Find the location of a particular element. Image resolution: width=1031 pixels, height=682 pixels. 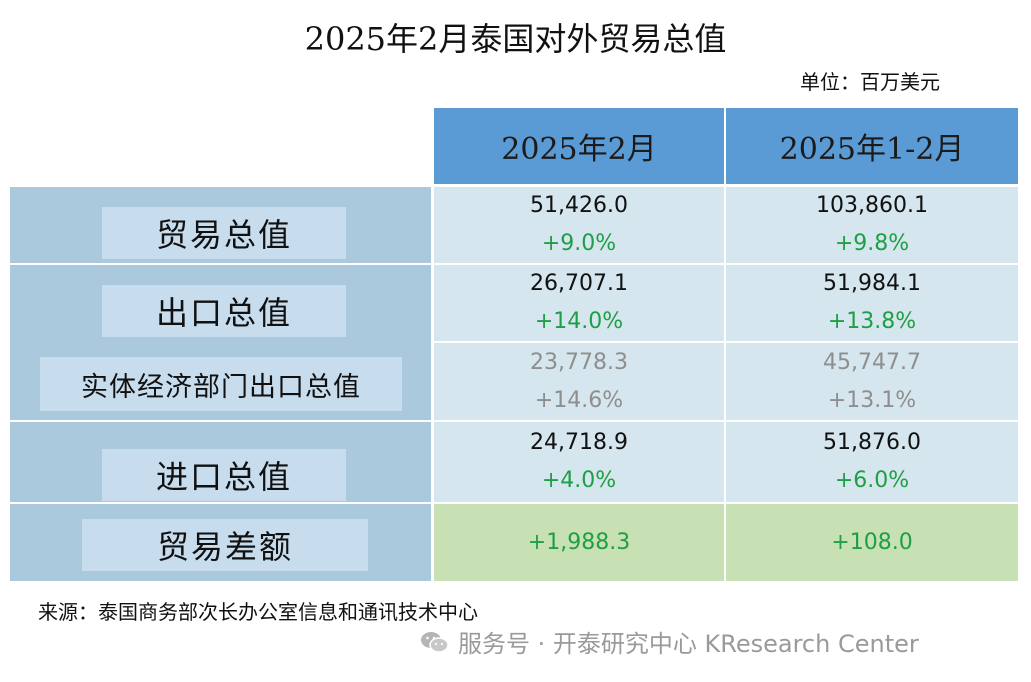

balance-value: +108.0 is located at coordinates (872, 542).